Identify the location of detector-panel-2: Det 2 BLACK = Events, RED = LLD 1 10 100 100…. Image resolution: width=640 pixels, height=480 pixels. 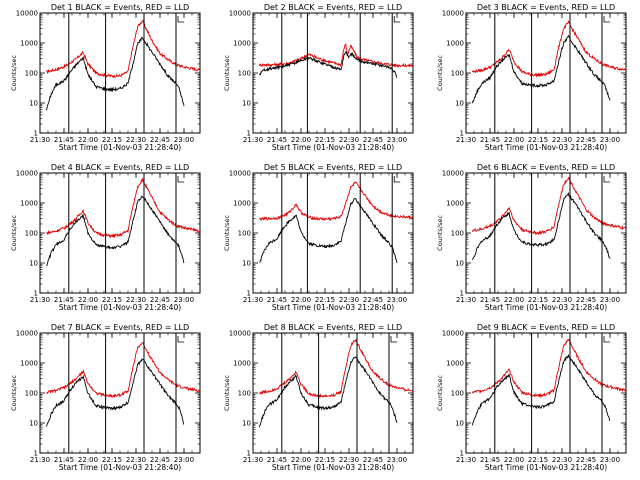
(318, 77).